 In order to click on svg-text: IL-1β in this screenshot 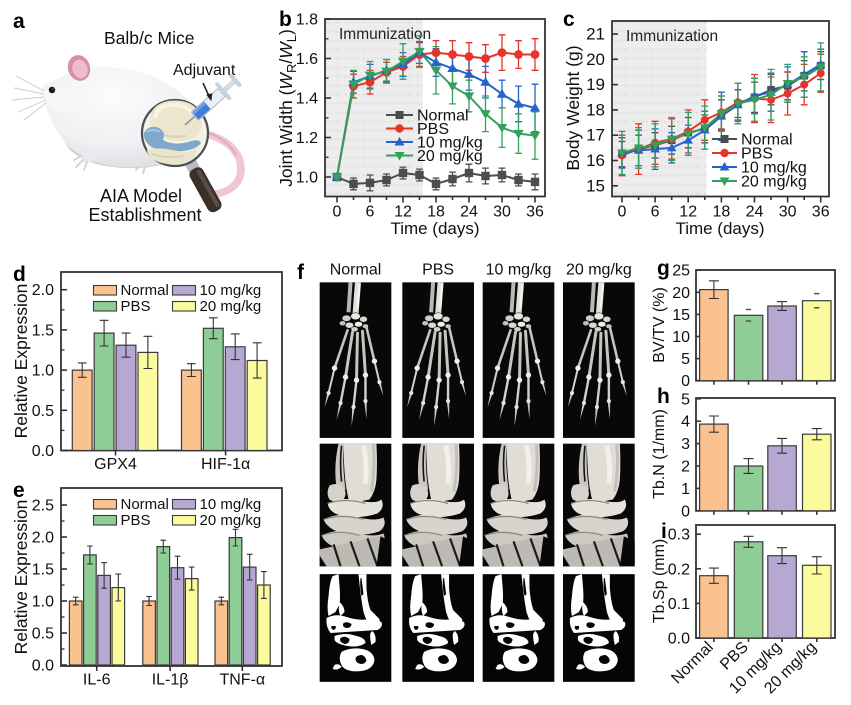, I will do `click(170, 680)`.